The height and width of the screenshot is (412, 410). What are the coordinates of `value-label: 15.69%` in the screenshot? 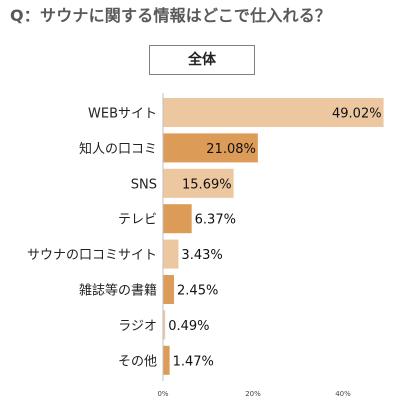 It's located at (207, 184).